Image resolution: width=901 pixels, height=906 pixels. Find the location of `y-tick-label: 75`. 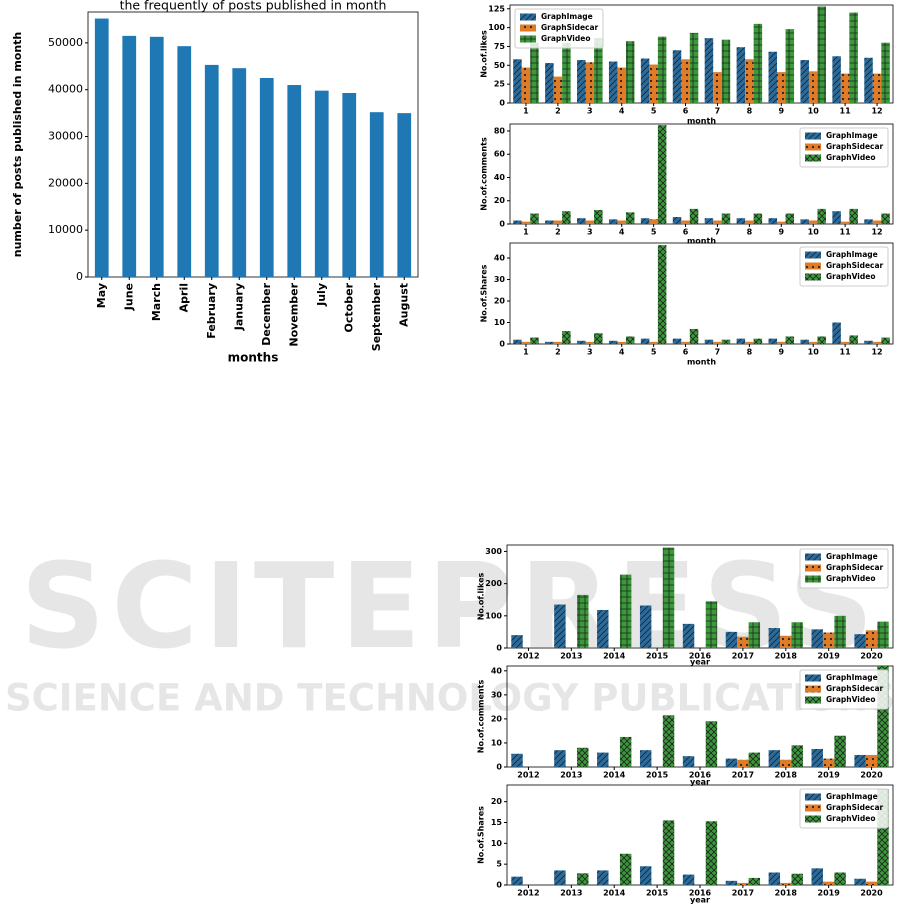

y-tick-label: 75 is located at coordinates (500, 46).